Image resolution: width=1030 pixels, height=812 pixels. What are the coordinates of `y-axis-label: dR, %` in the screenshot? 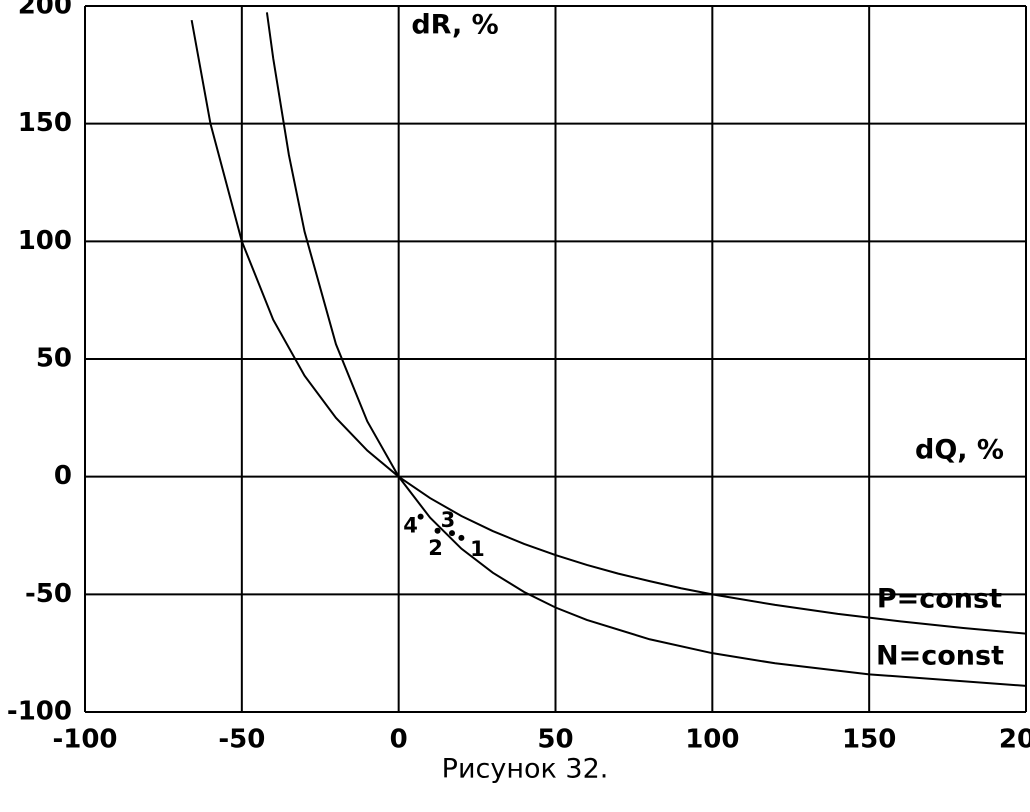 It's located at (454, 25).